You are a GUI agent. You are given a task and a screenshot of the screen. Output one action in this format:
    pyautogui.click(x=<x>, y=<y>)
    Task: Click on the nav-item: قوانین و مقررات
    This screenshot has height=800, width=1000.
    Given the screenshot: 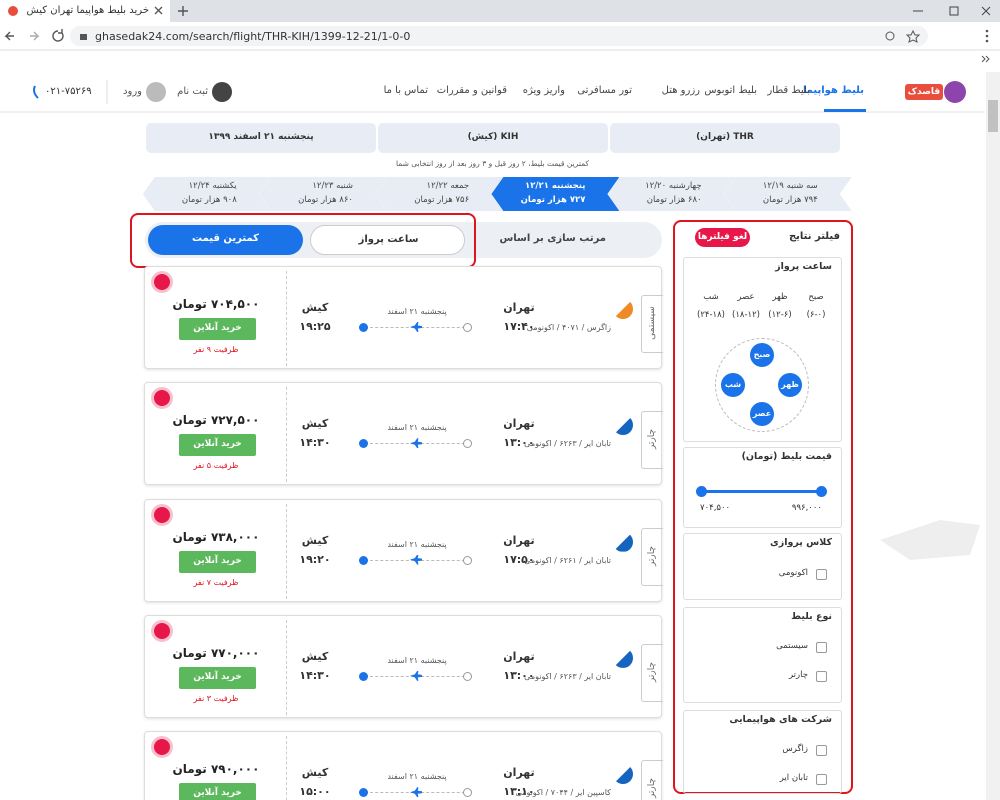 What is the action you would take?
    pyautogui.click(x=471, y=90)
    